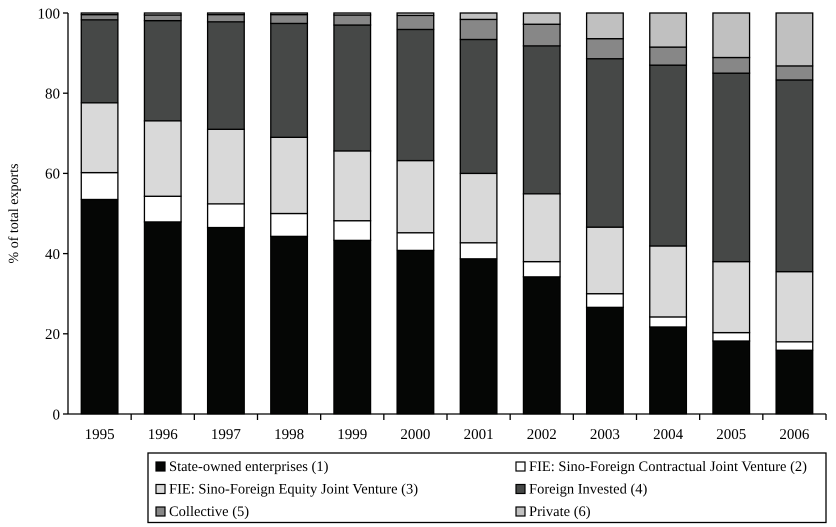 Image resolution: width=836 pixels, height=527 pixels. I want to click on legend-label: Private (6), so click(560, 512).